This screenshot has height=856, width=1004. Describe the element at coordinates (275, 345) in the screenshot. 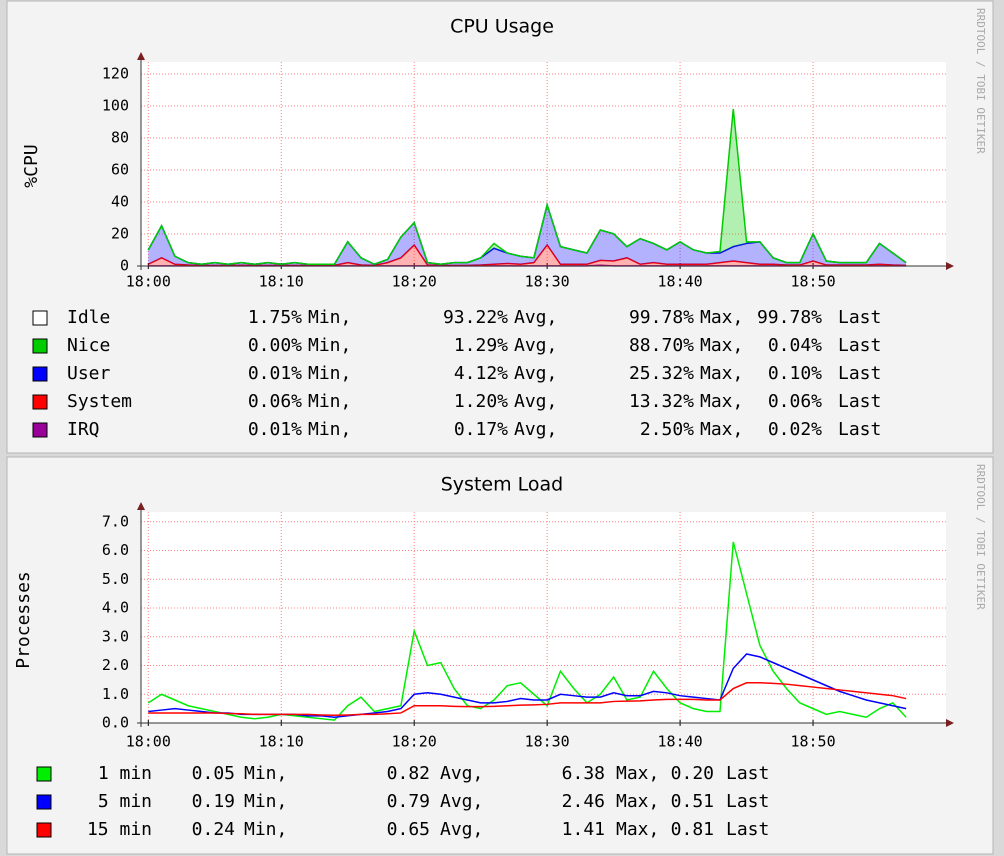

I see `legend-stat: 0.00%` at that location.